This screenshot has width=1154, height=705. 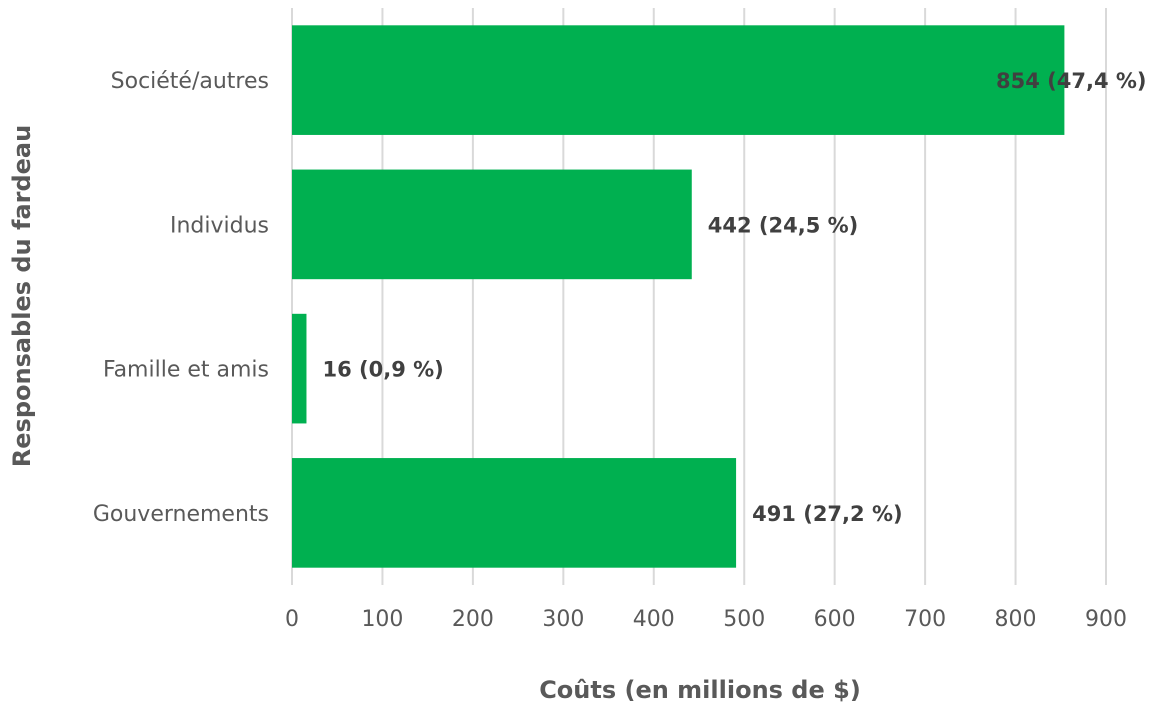 What do you see at coordinates (181, 514) in the screenshot?
I see `category-label: Gouvernements` at bounding box center [181, 514].